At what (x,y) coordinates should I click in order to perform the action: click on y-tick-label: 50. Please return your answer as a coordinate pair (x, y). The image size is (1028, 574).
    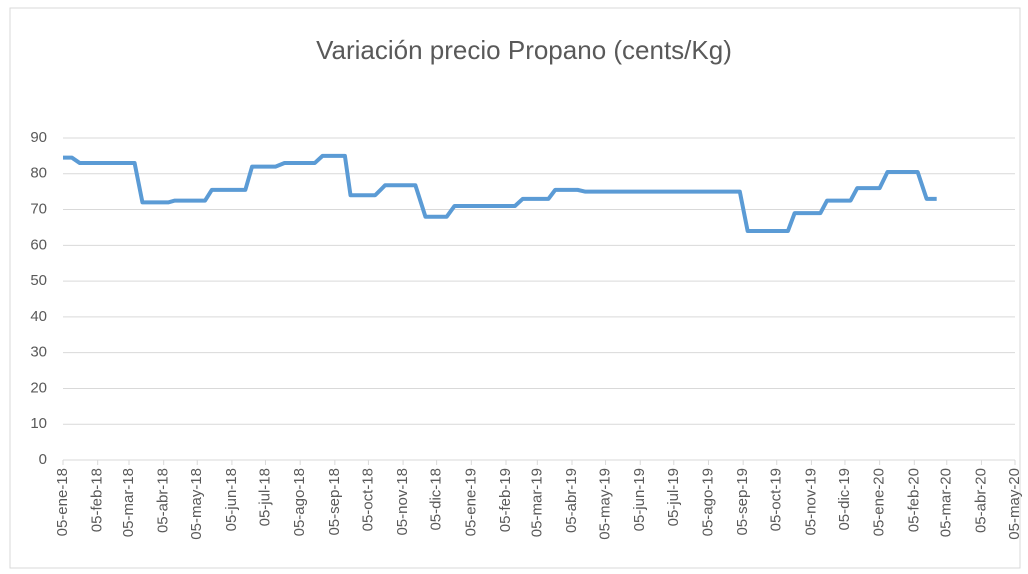
    Looking at the image, I should click on (38, 280).